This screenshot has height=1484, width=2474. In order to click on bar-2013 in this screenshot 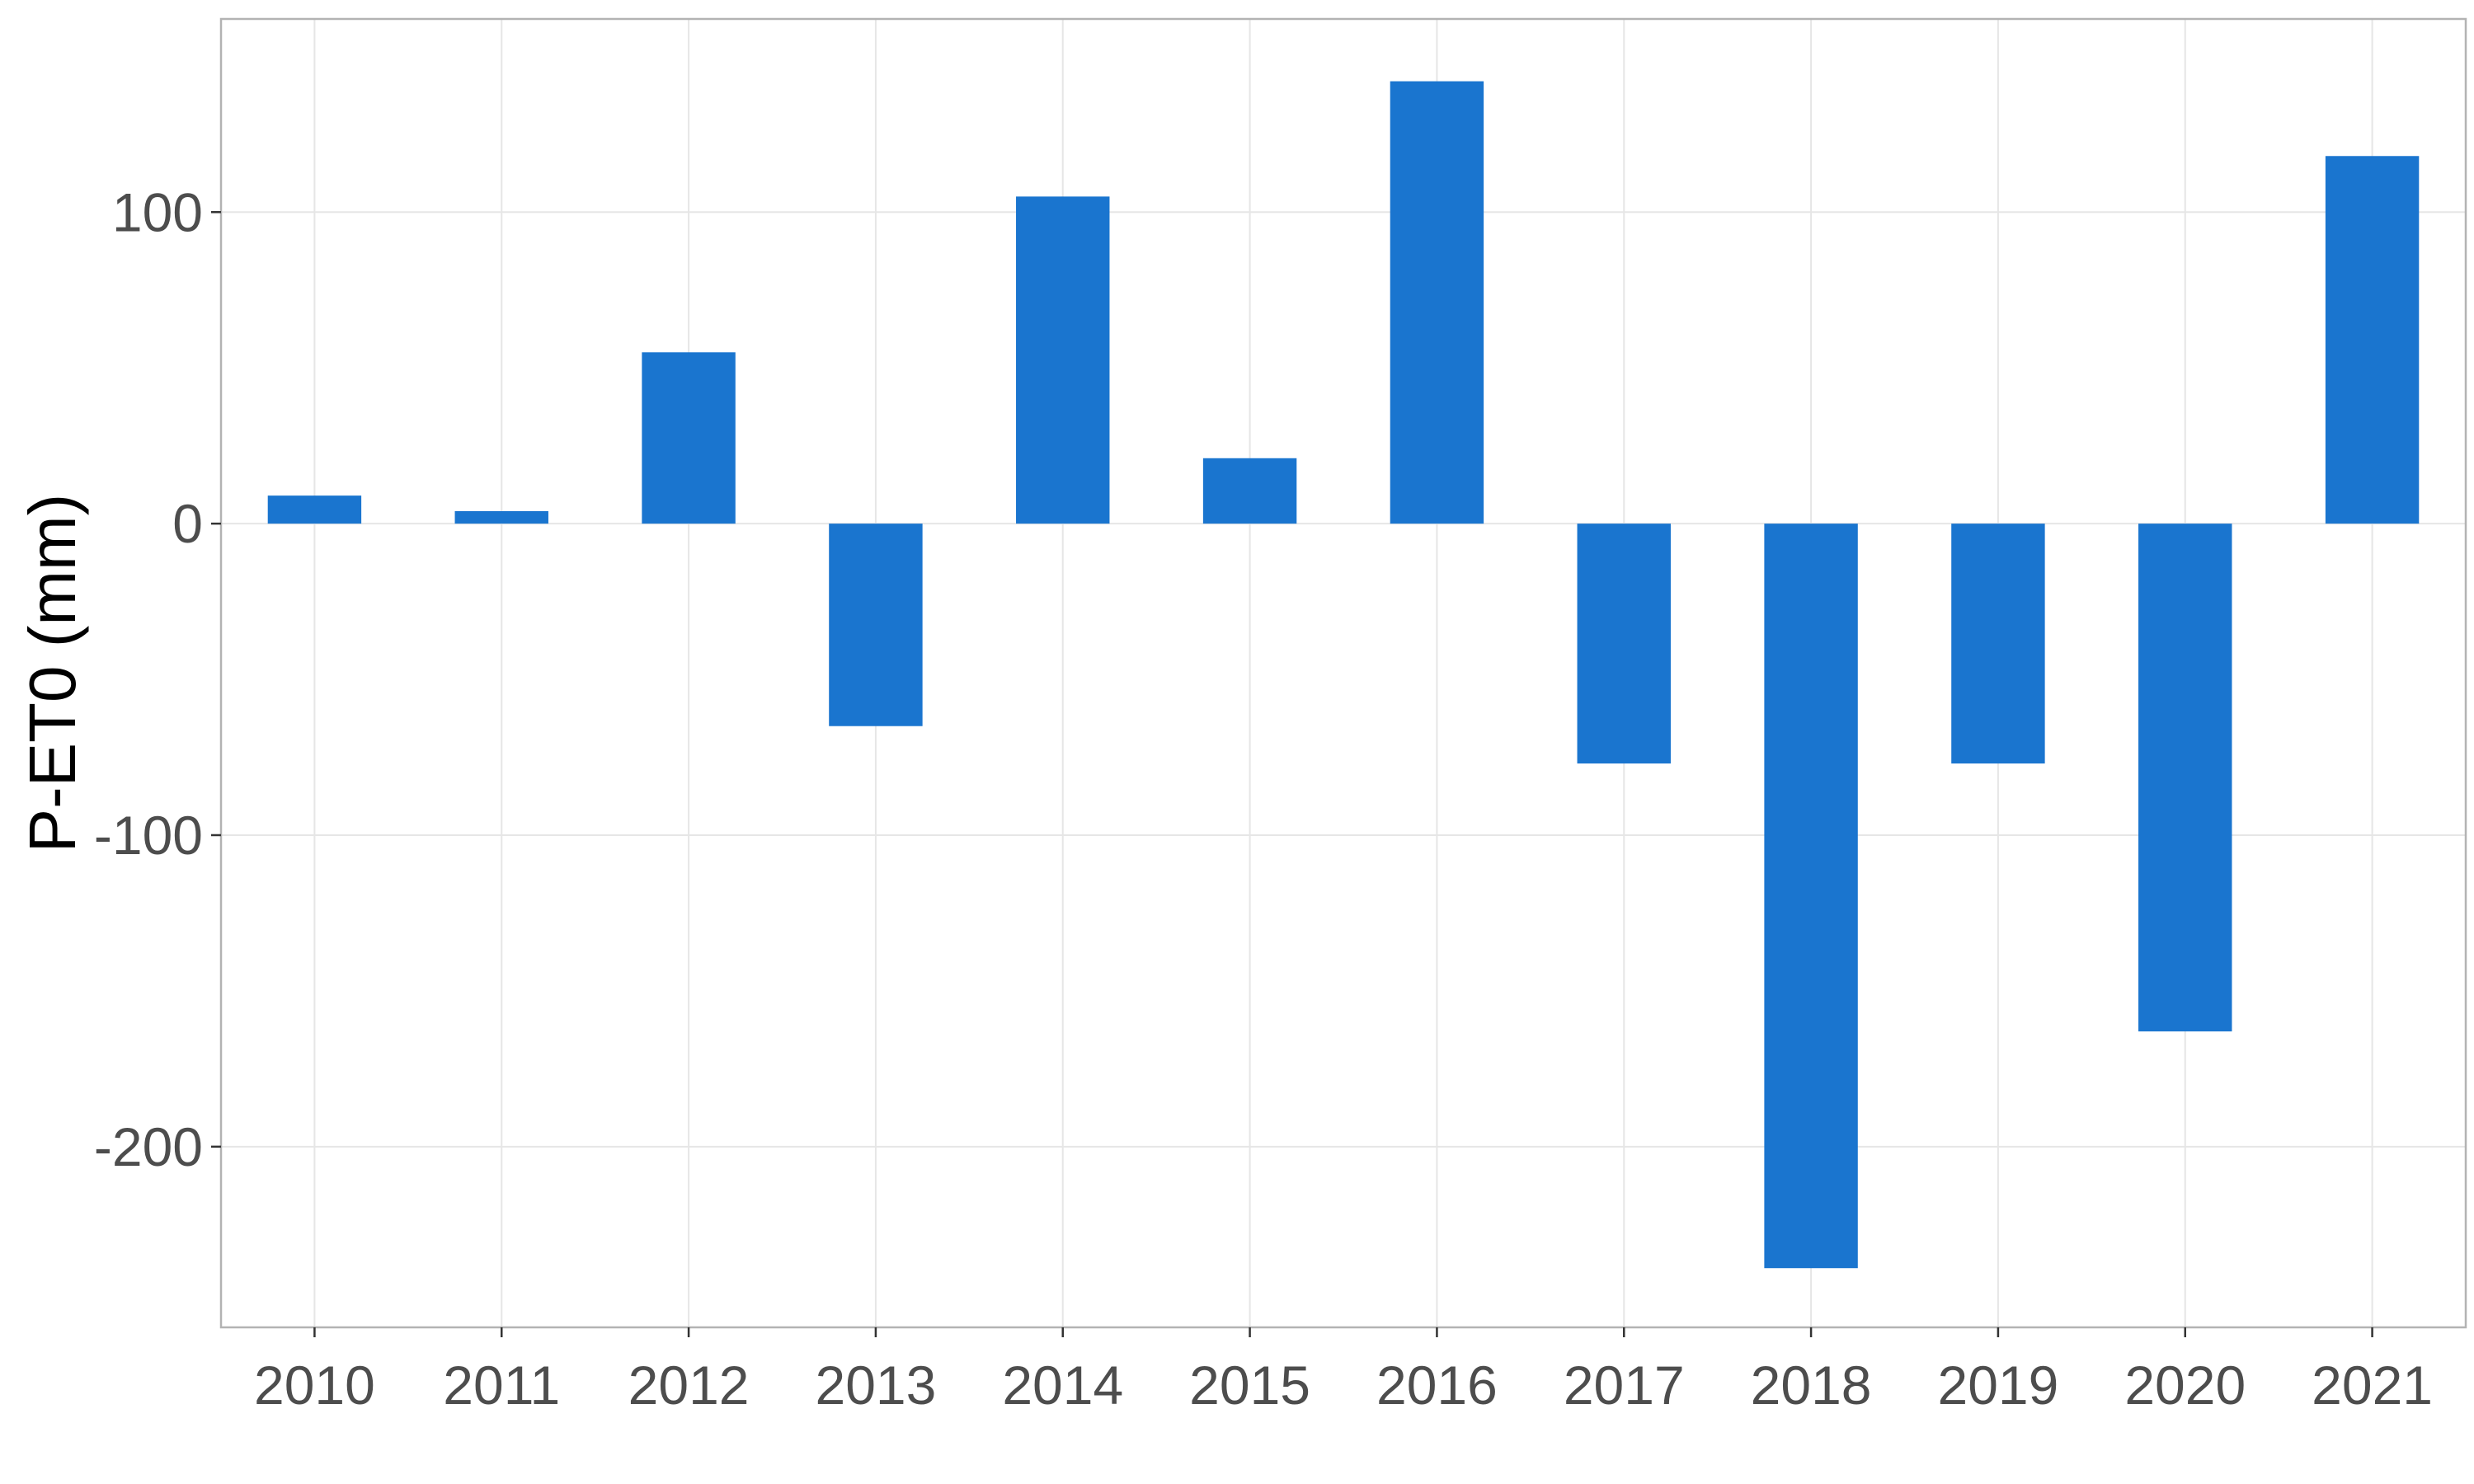, I will do `click(876, 625)`.